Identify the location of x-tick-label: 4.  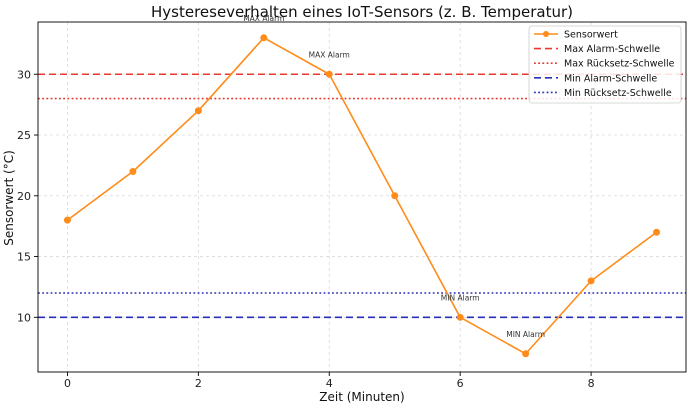
(329, 383).